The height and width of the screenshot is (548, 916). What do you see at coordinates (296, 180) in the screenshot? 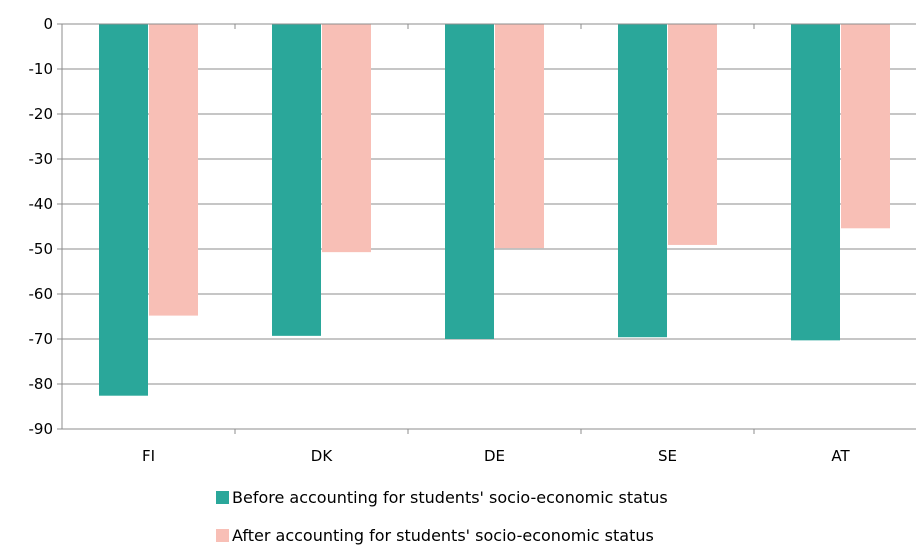
I see `bar-before-dk` at bounding box center [296, 180].